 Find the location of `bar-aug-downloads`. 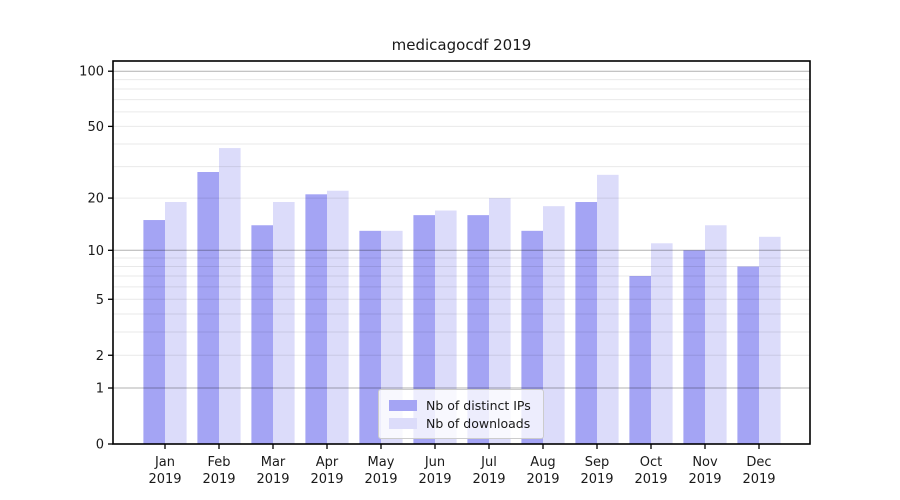

bar-aug-downloads is located at coordinates (554, 325).